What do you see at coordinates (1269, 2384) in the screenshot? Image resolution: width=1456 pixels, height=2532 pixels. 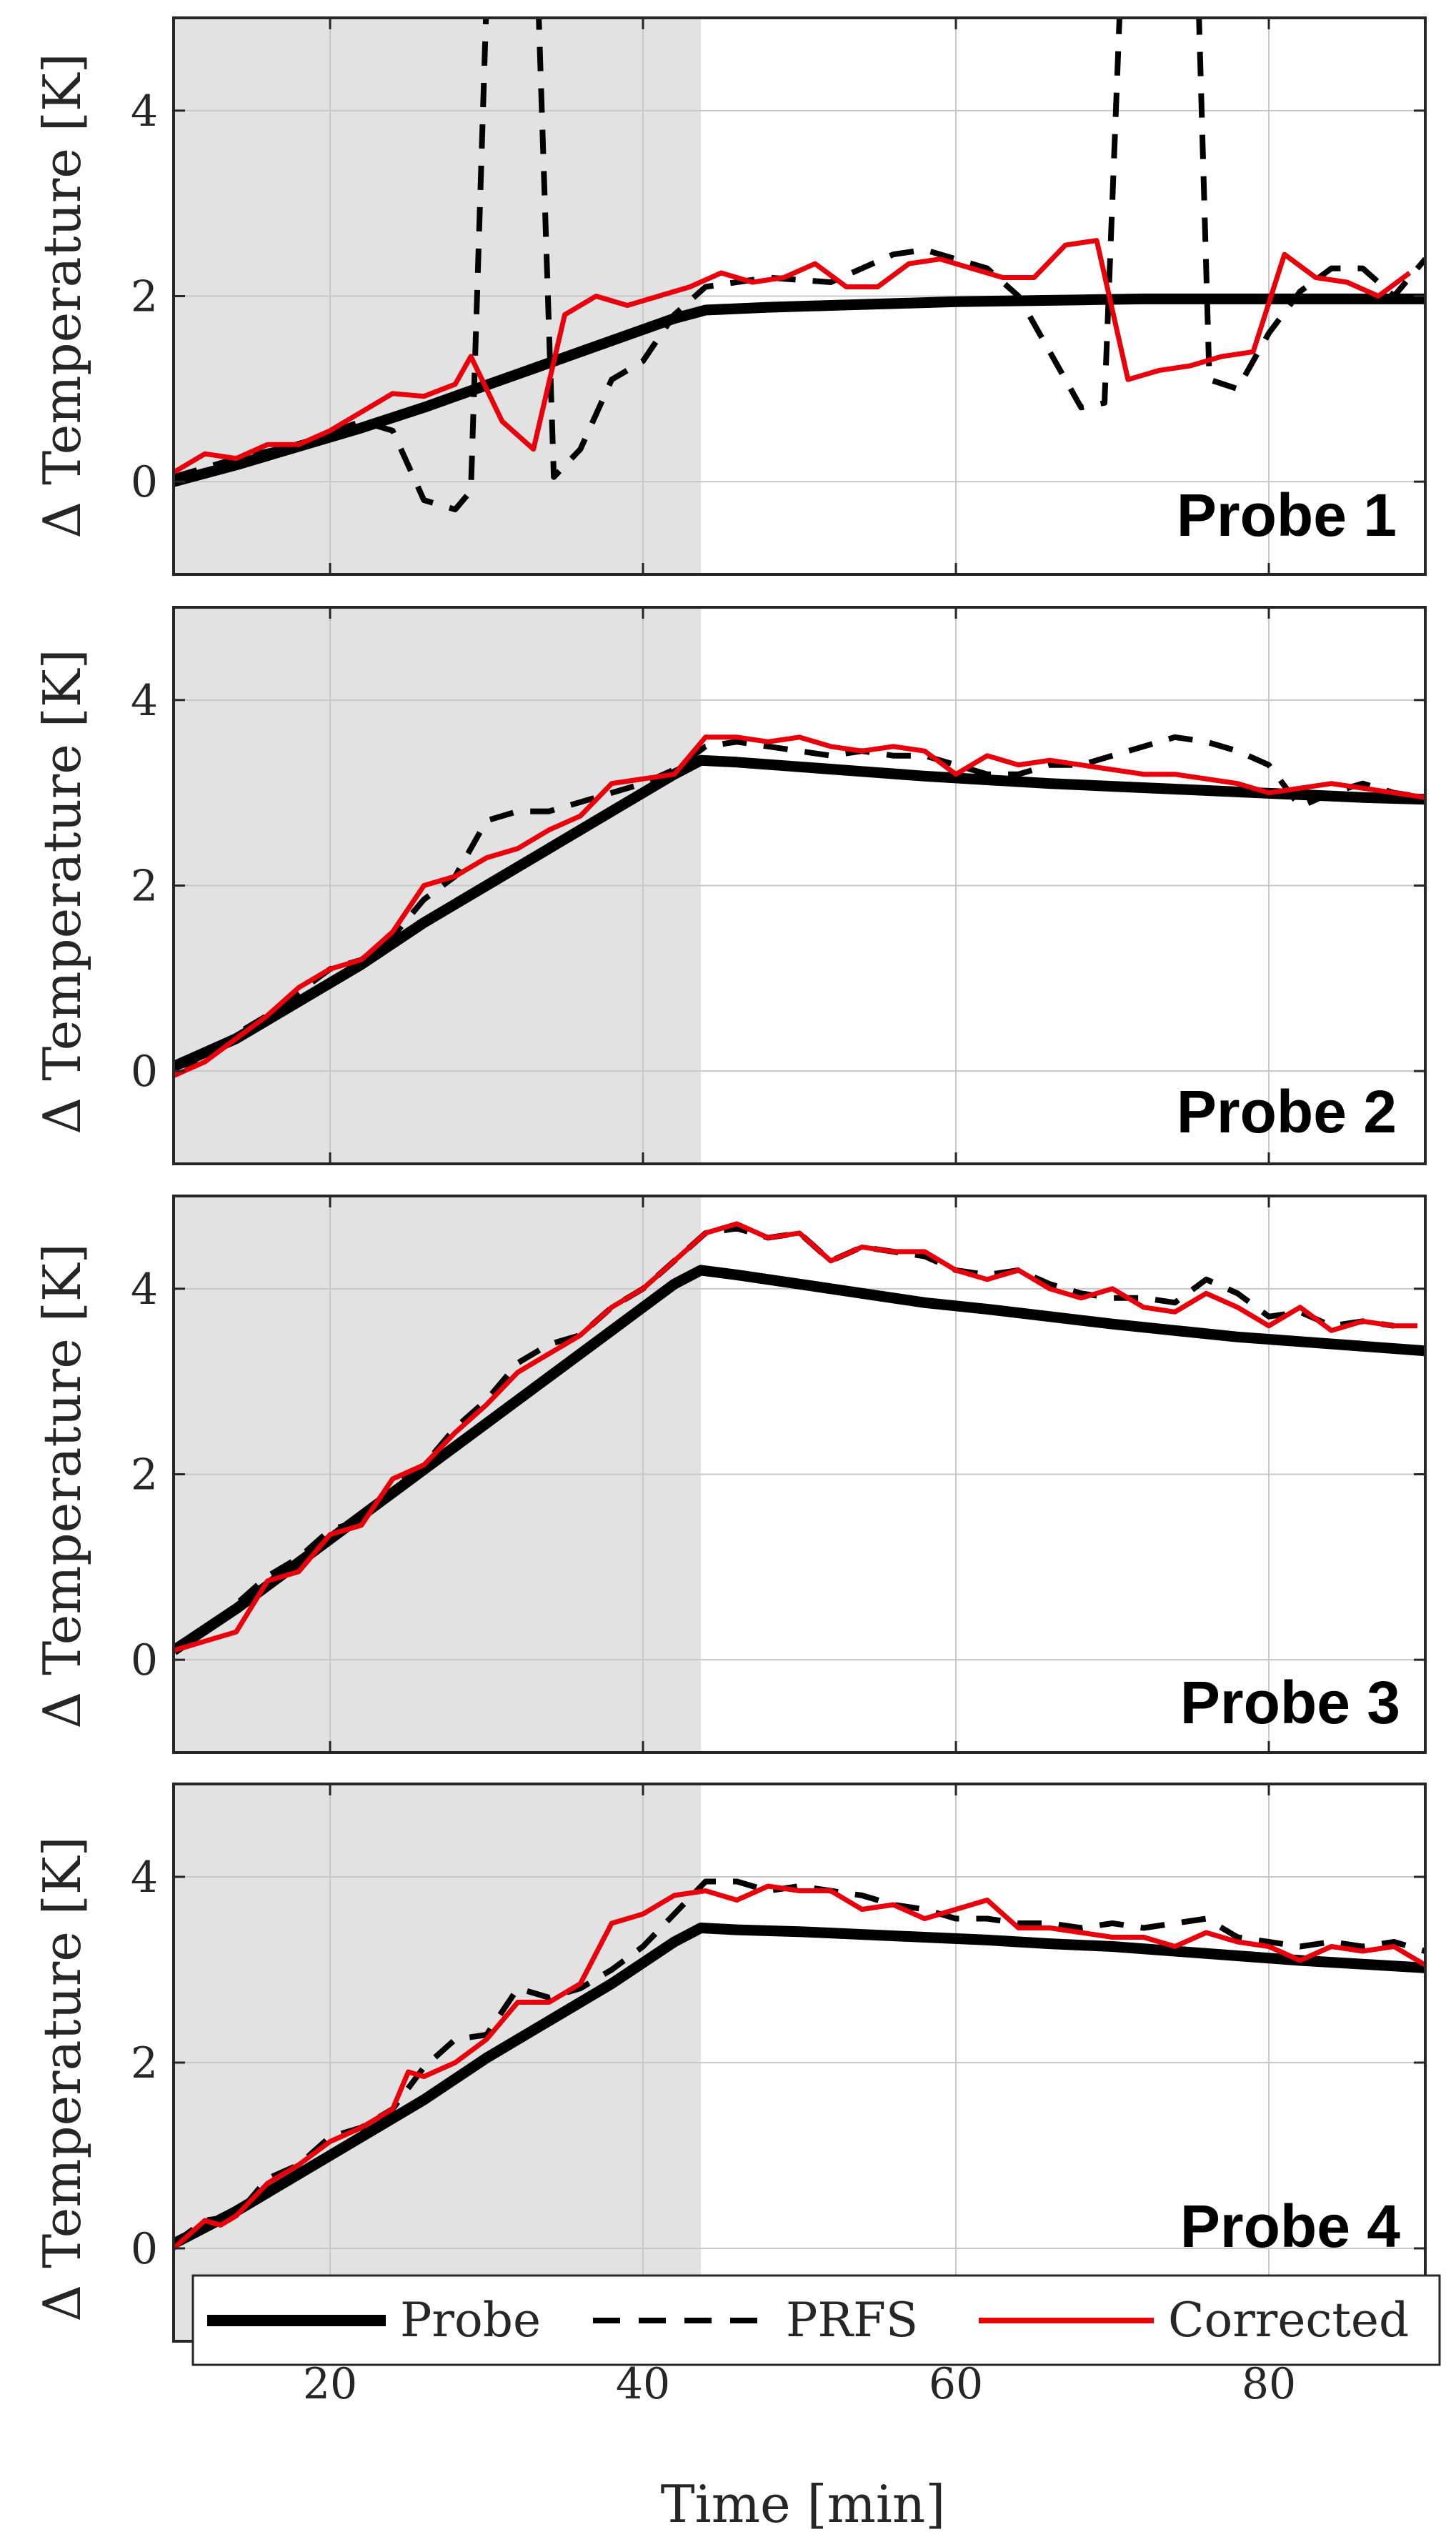 I see `x-tick-label: 80` at bounding box center [1269, 2384].